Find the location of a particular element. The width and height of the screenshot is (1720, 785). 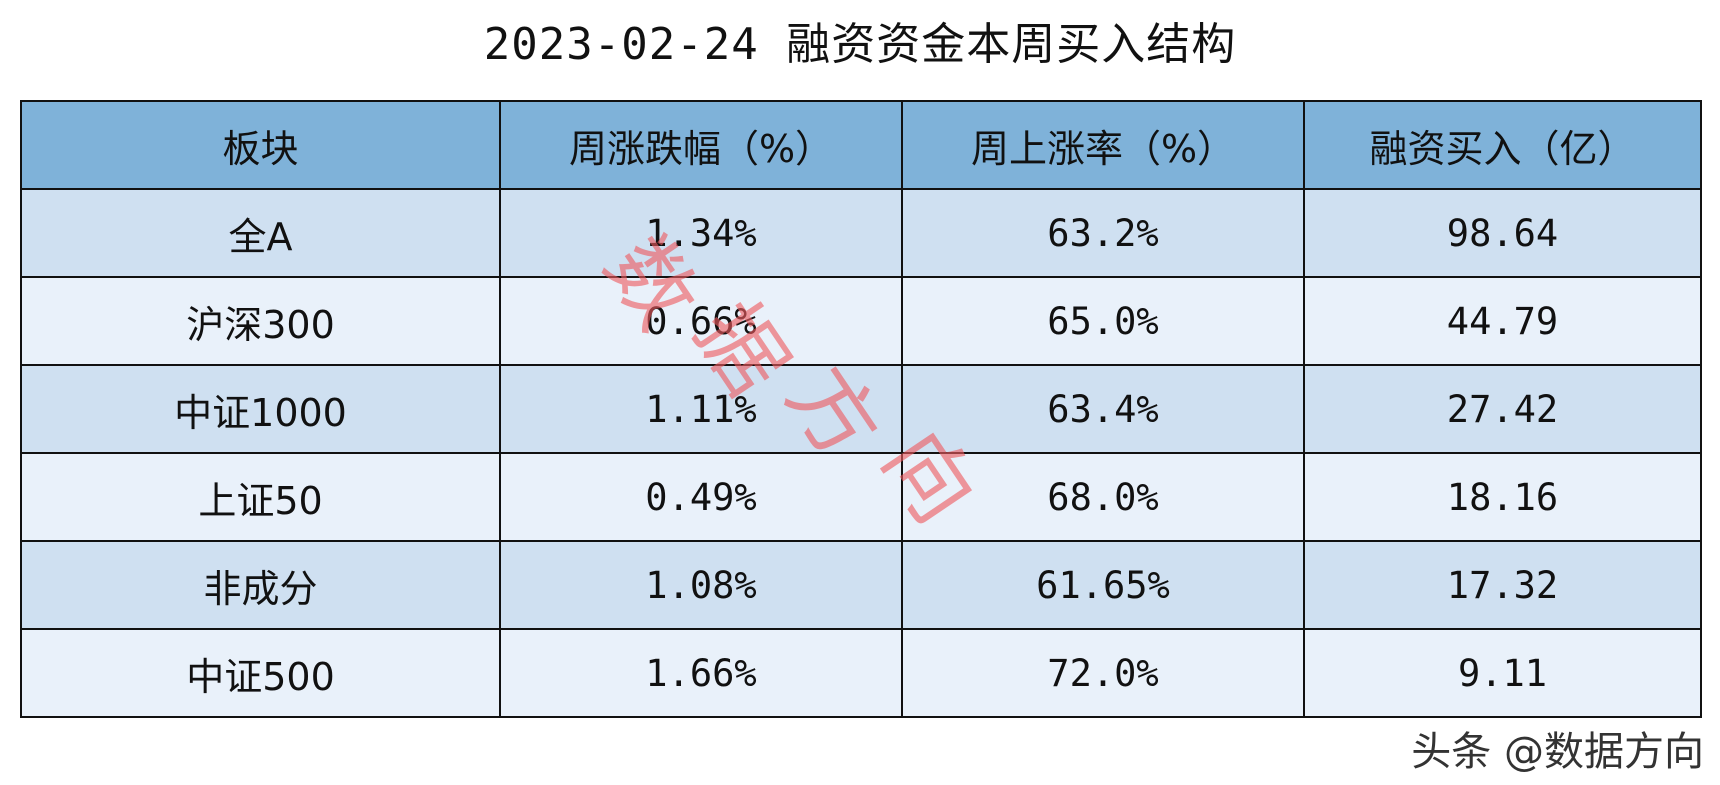

margin-buy-cell: 44.79 is located at coordinates (1502, 321).